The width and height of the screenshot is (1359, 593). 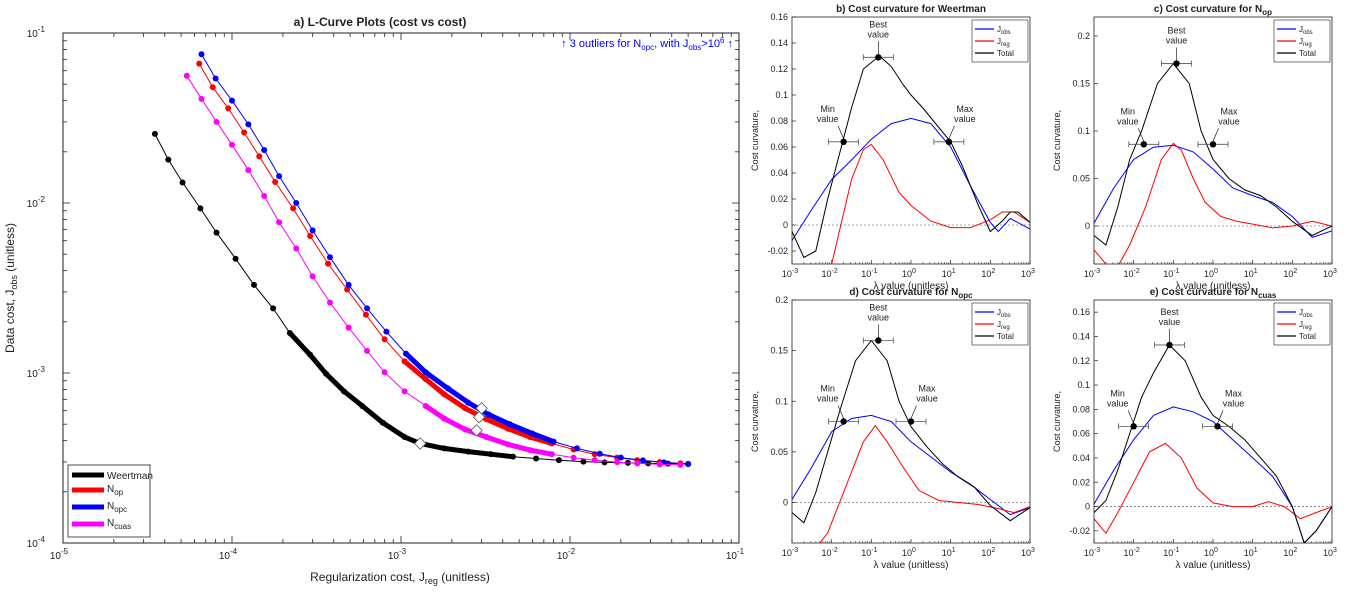 What do you see at coordinates (1171, 552) in the screenshot?
I see `panel-e-xtick-label: 10⁻¹` at bounding box center [1171, 552].